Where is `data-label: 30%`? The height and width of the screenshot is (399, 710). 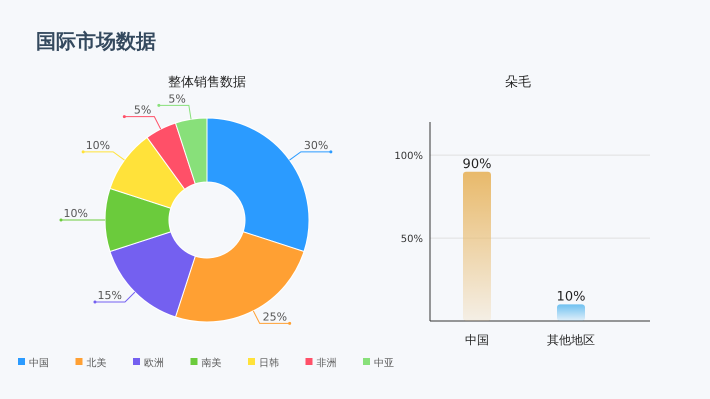
data-label: 30% is located at coordinates (316, 145).